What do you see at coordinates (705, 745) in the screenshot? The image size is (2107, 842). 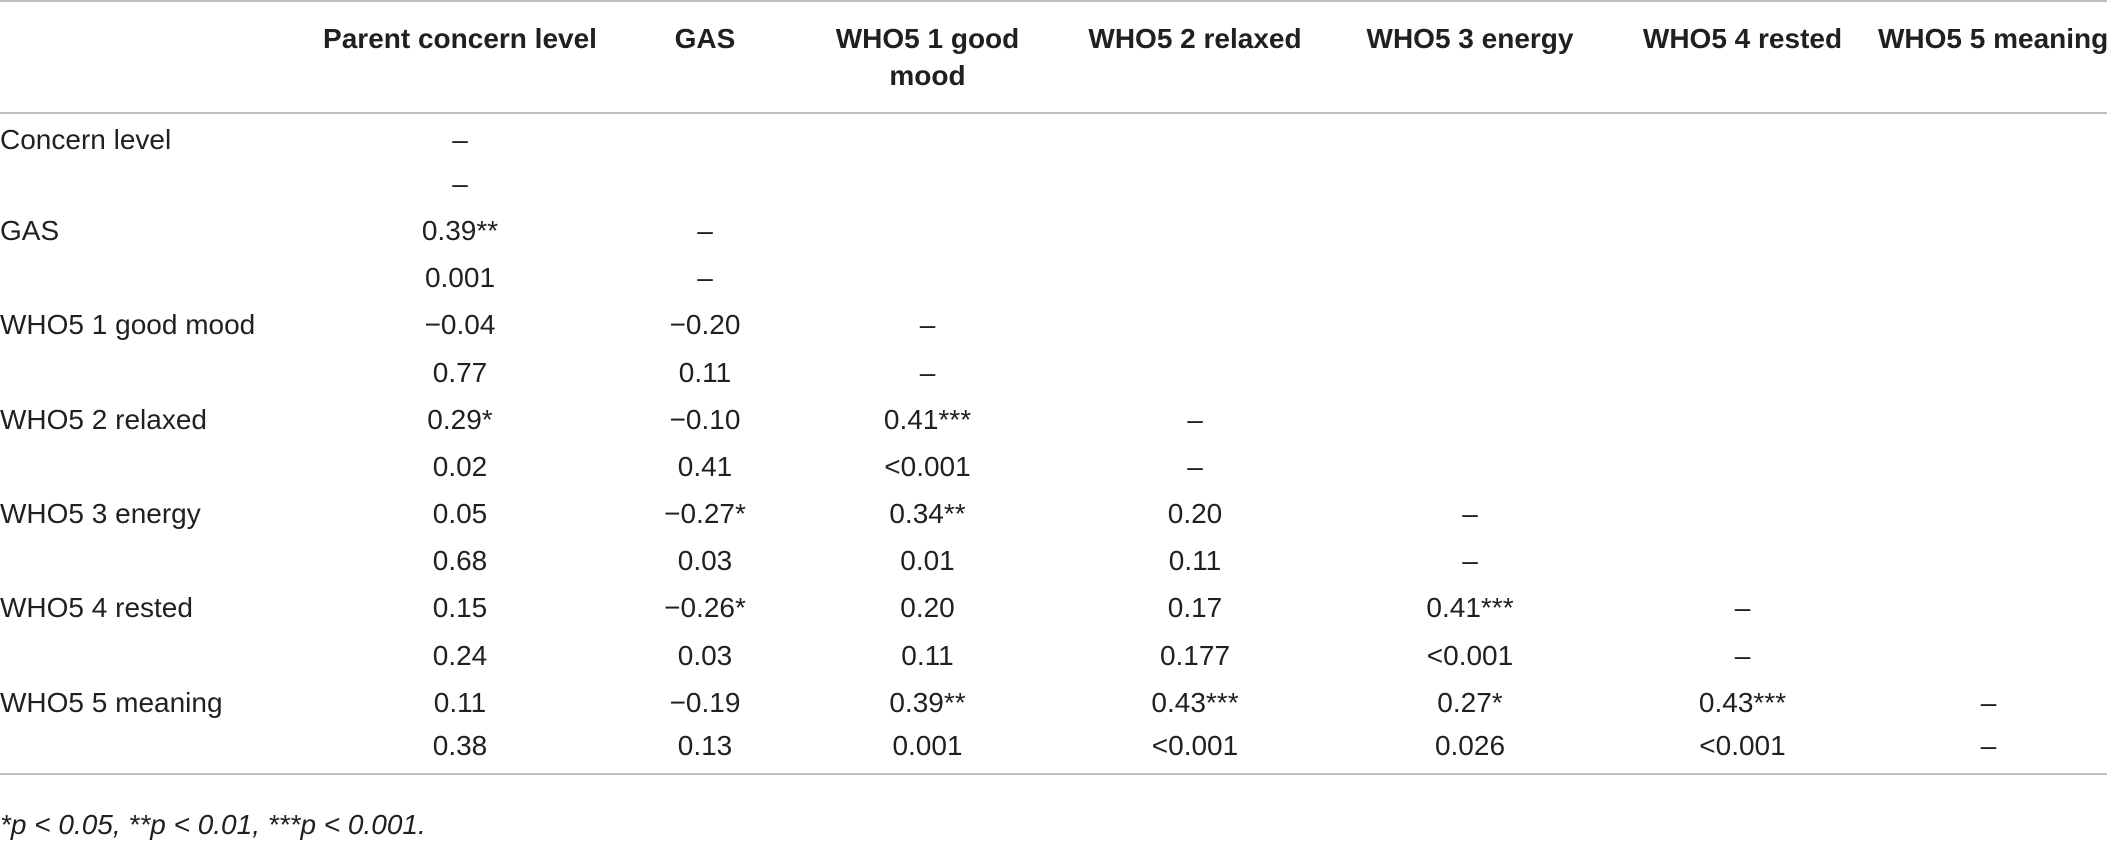 I see `table-cell: 0.13` at bounding box center [705, 745].